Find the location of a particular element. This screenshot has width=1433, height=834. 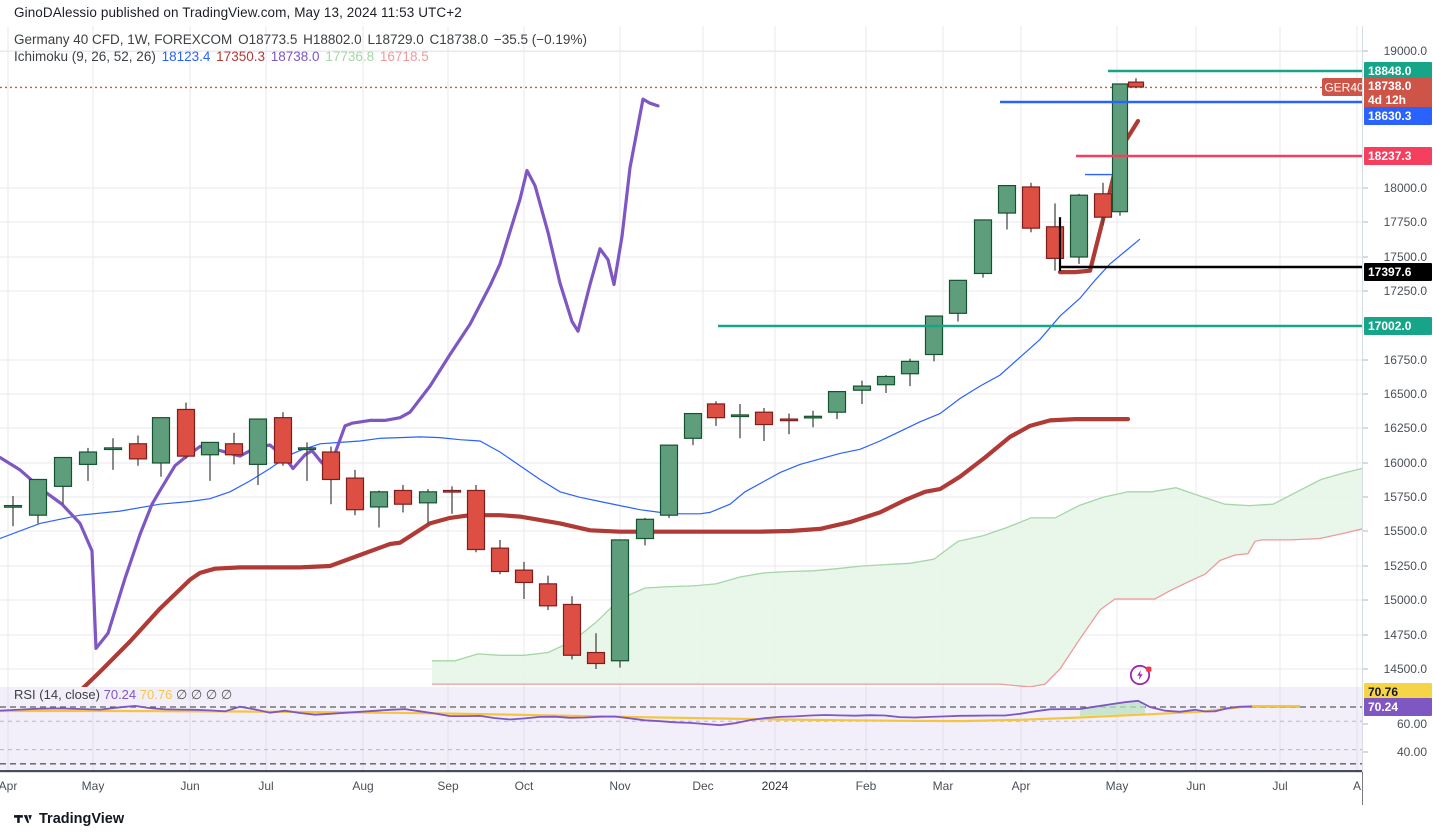

close-value: C18738.0 is located at coordinates (459, 39).